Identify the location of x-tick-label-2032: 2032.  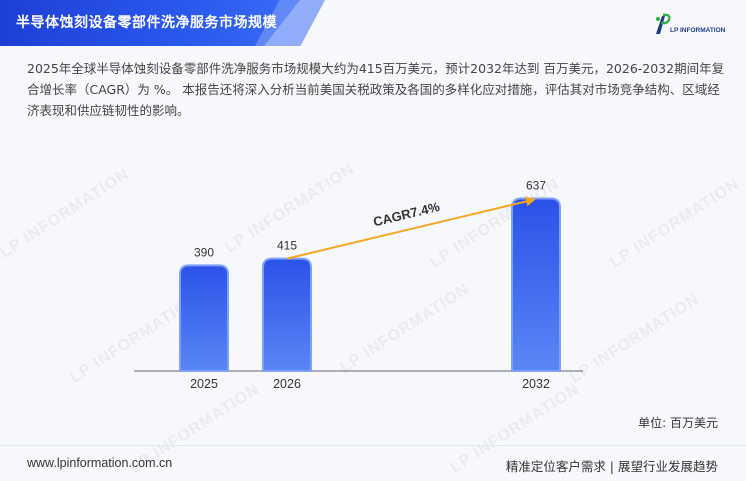
(536, 384).